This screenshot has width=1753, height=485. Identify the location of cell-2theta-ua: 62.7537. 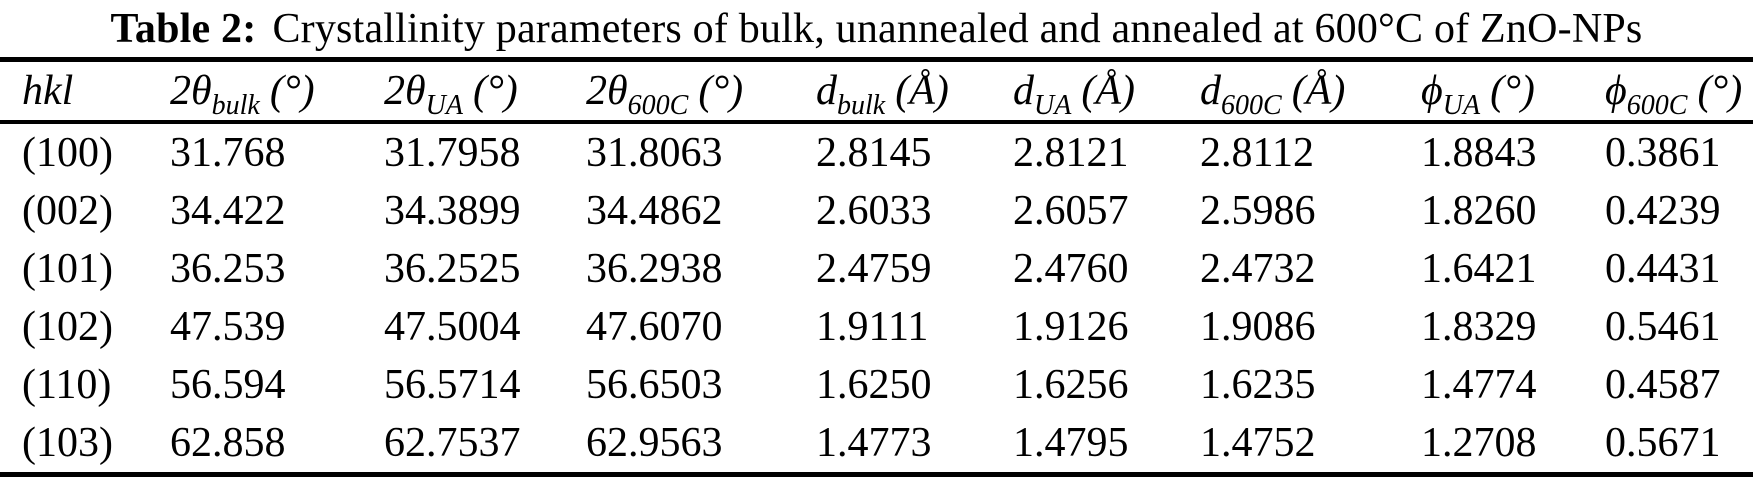
(452, 443).